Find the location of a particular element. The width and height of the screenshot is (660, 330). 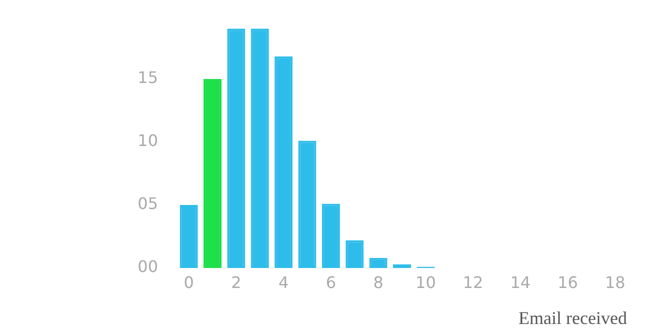

y-tick-label: 10 is located at coordinates (148, 140).